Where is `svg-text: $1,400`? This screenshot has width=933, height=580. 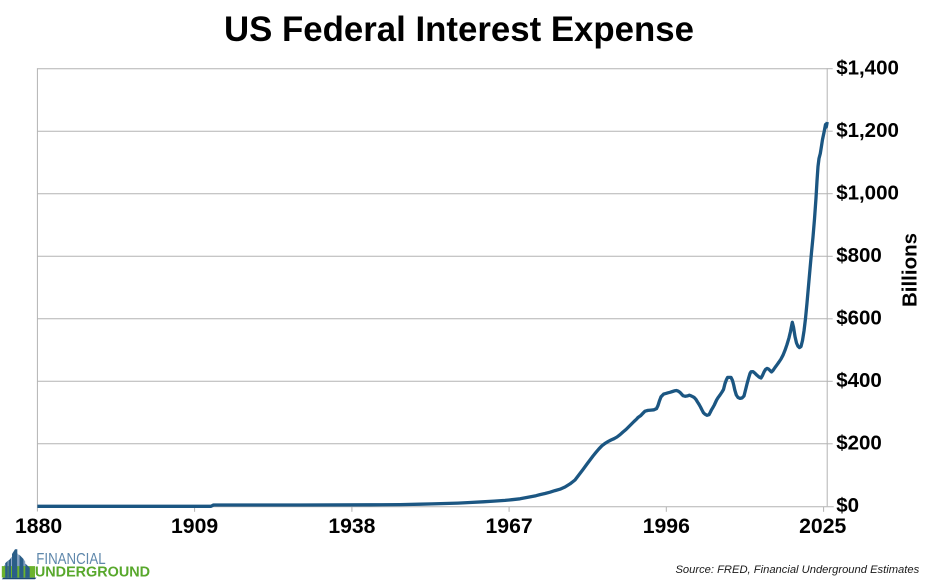
svg-text: $1,400 is located at coordinates (867, 68).